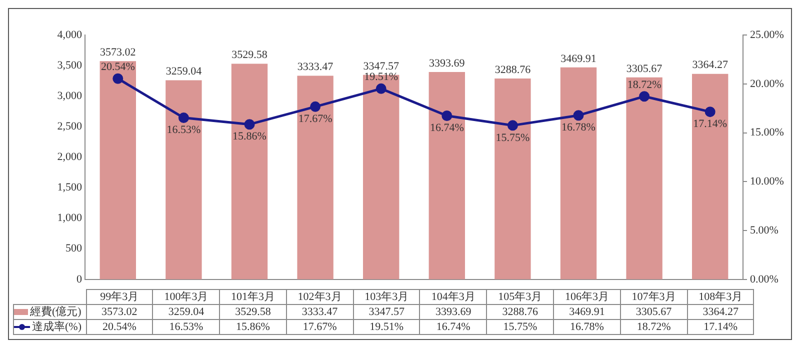 The width and height of the screenshot is (800, 349). Describe the element at coordinates (183, 130) in the screenshot. I see `text: 16.53%` at that location.